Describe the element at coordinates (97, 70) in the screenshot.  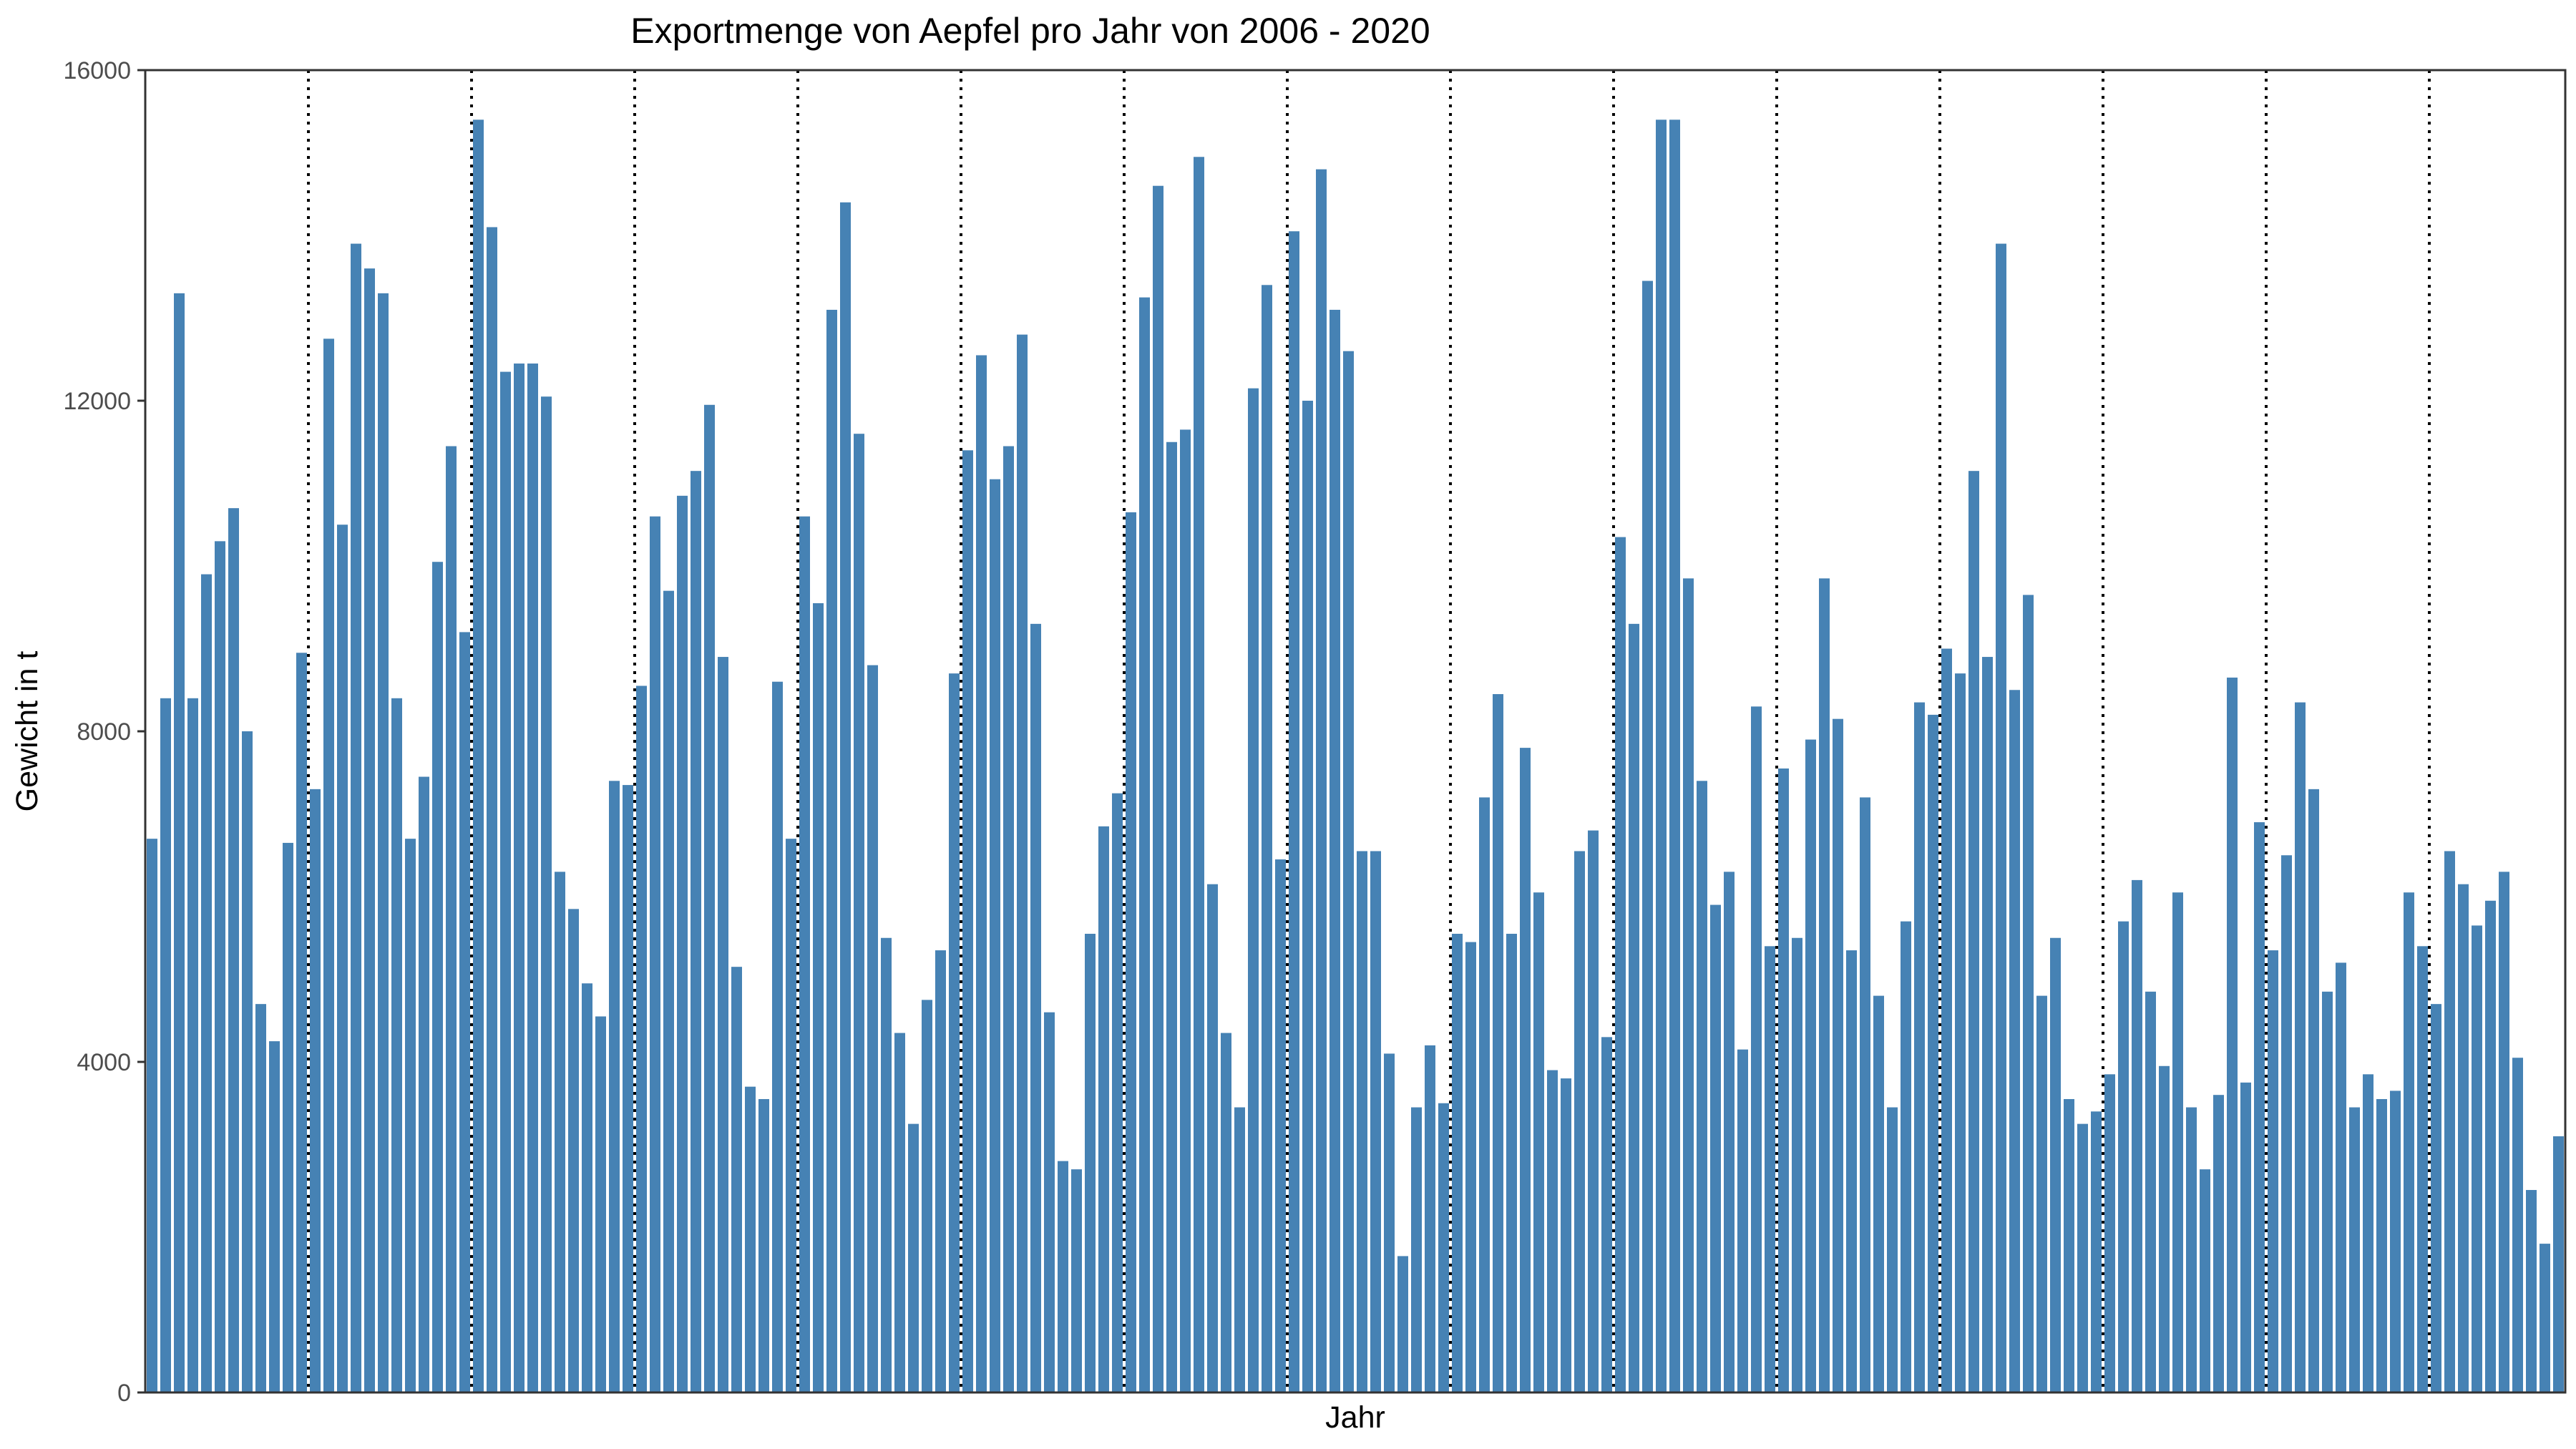
I see `y-tick-label: 16000` at that location.